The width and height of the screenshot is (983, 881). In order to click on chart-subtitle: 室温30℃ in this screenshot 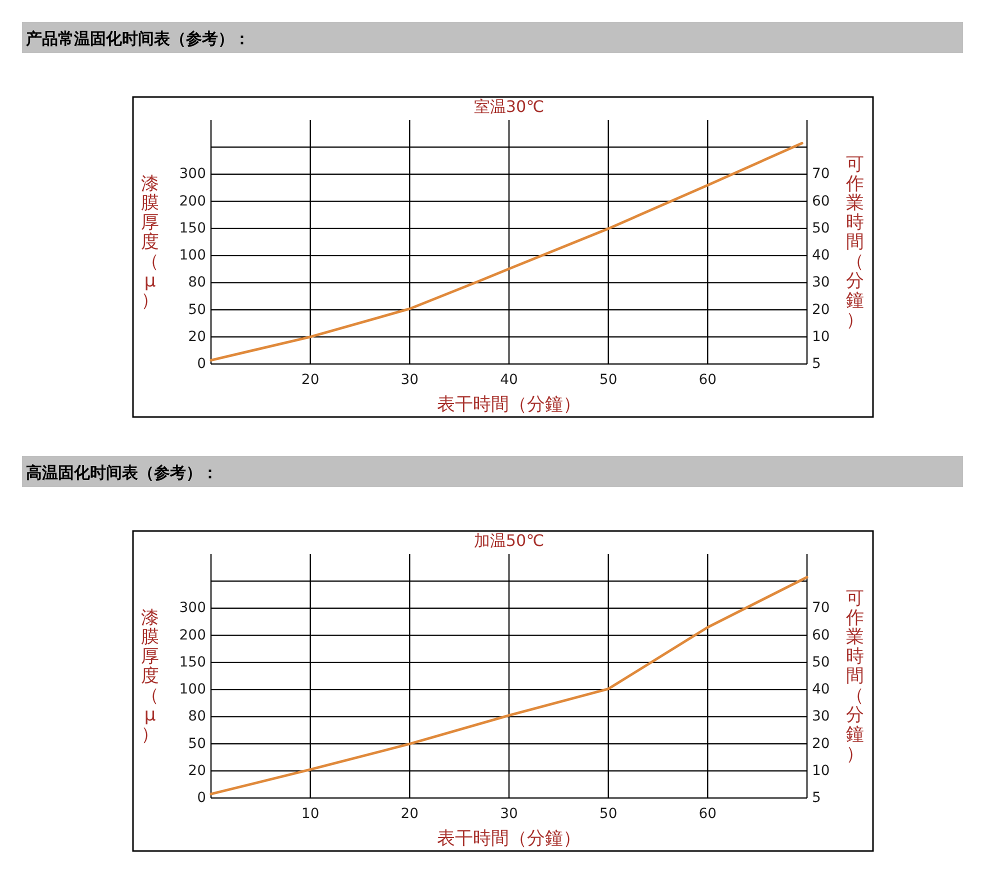, I will do `click(509, 106)`.